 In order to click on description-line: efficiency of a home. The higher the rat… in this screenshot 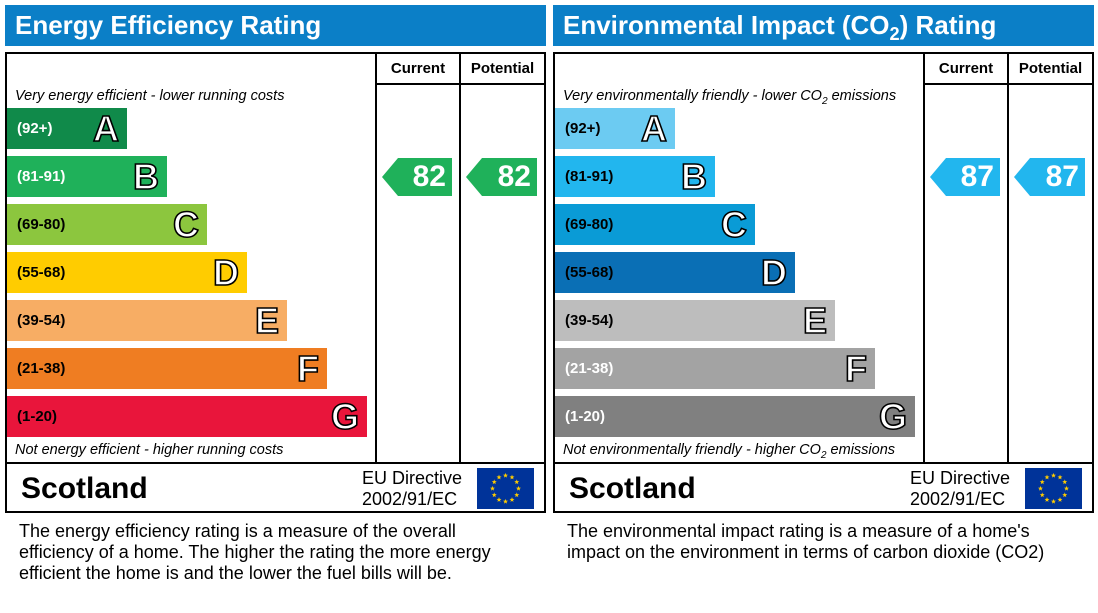, I will do `click(255, 552)`.